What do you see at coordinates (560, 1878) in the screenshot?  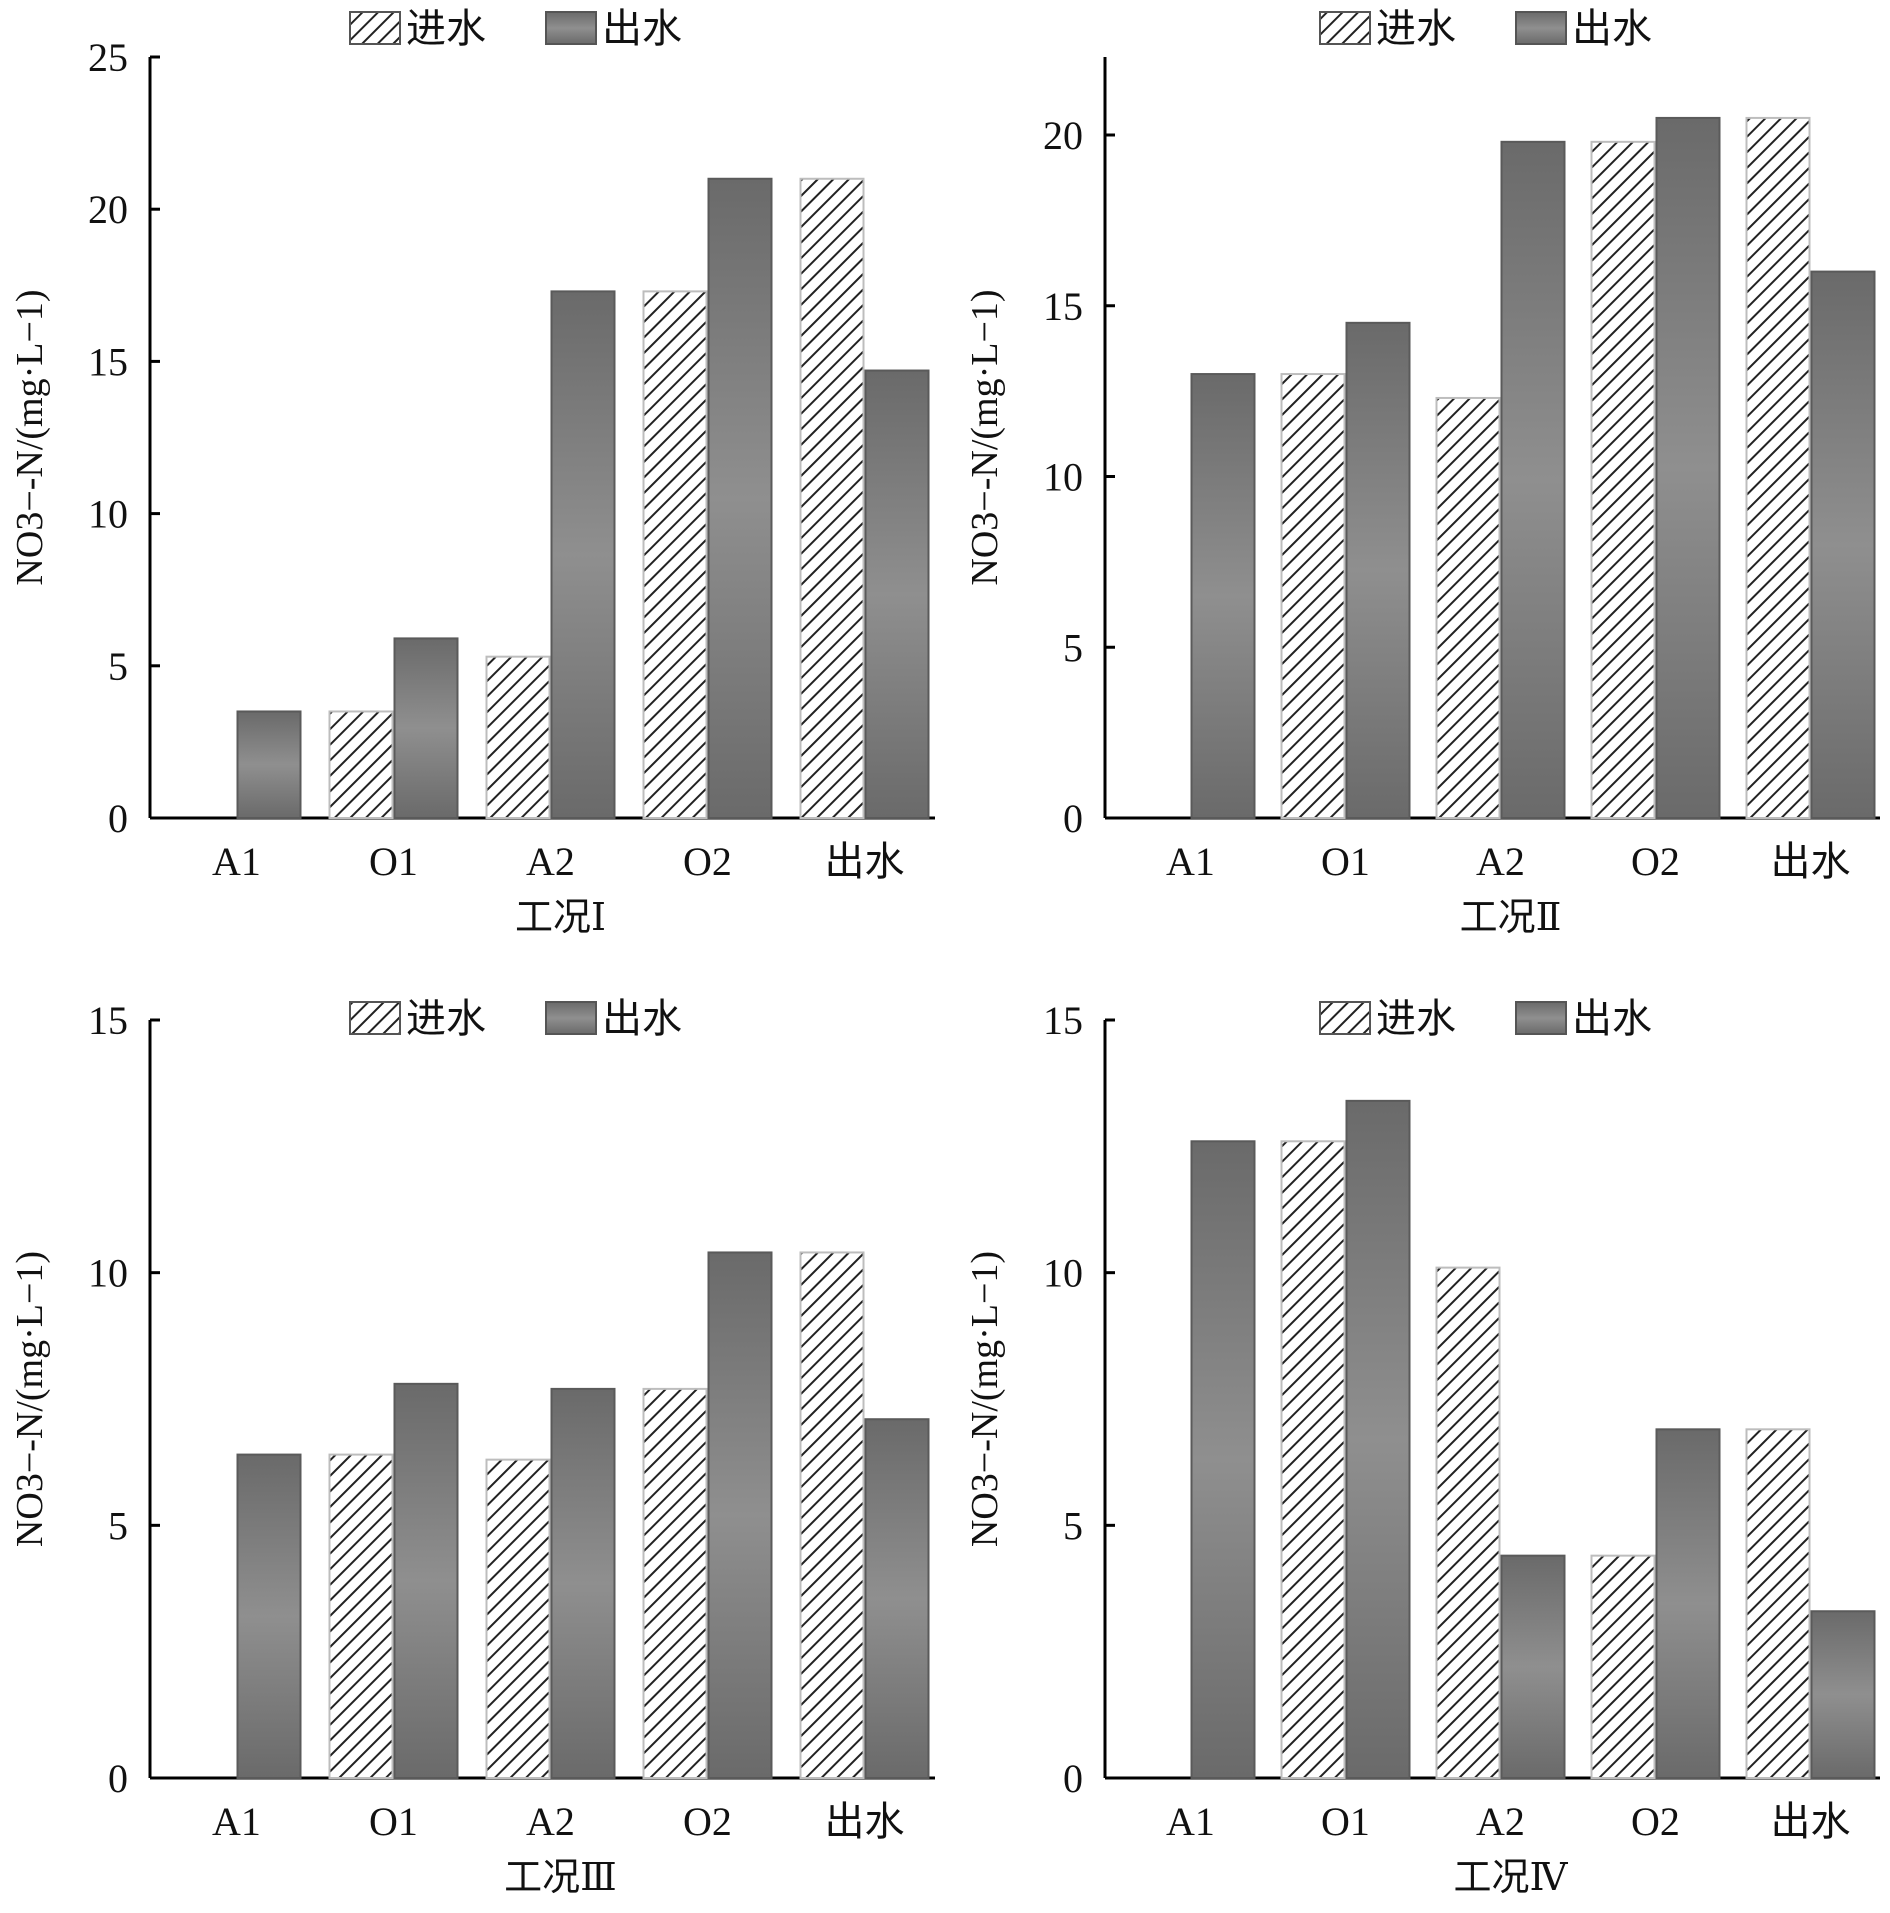 I see `x-axis-title: 工况Ⅲ` at bounding box center [560, 1878].